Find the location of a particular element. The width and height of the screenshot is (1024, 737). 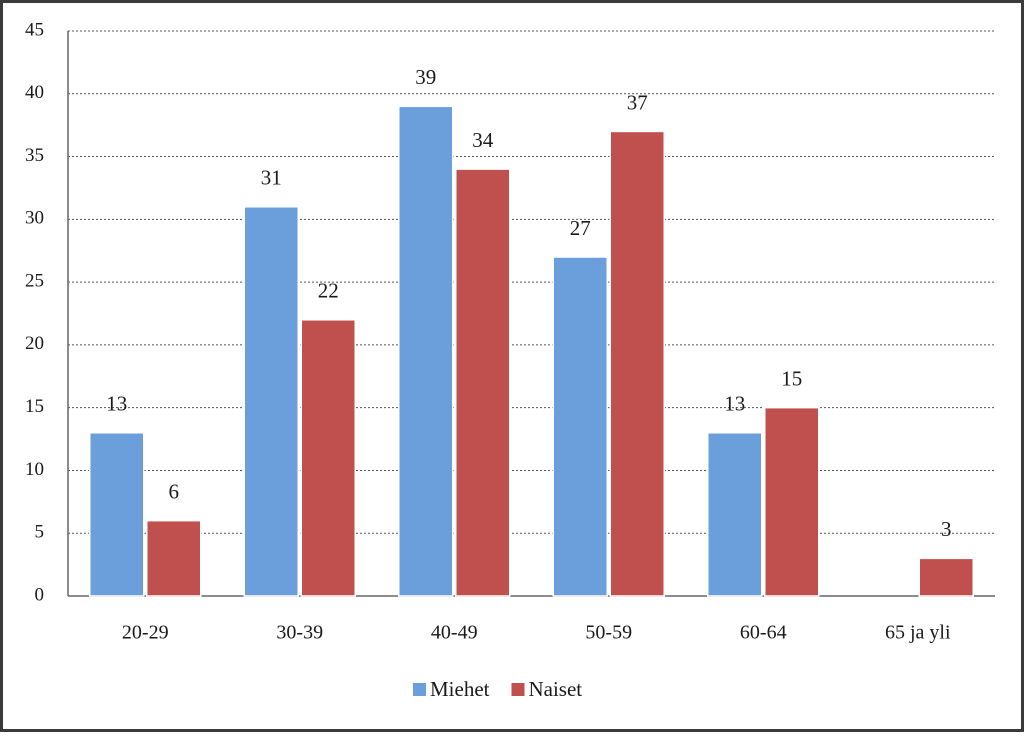

y-tick-label: 20 is located at coordinates (34, 343).